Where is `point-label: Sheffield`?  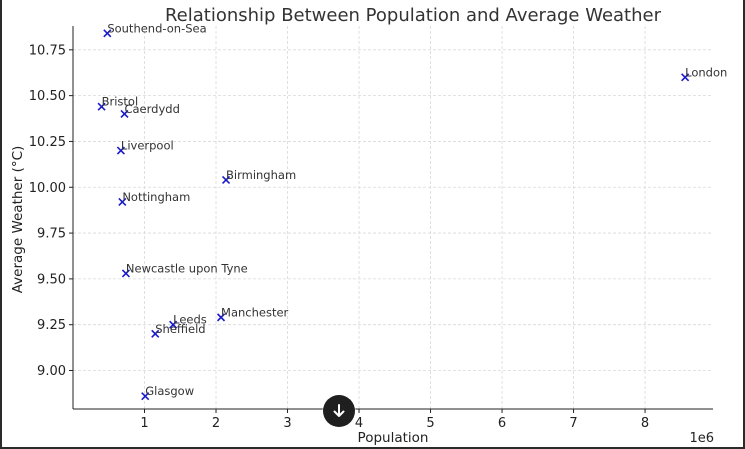
point-label: Sheffield is located at coordinates (180, 329).